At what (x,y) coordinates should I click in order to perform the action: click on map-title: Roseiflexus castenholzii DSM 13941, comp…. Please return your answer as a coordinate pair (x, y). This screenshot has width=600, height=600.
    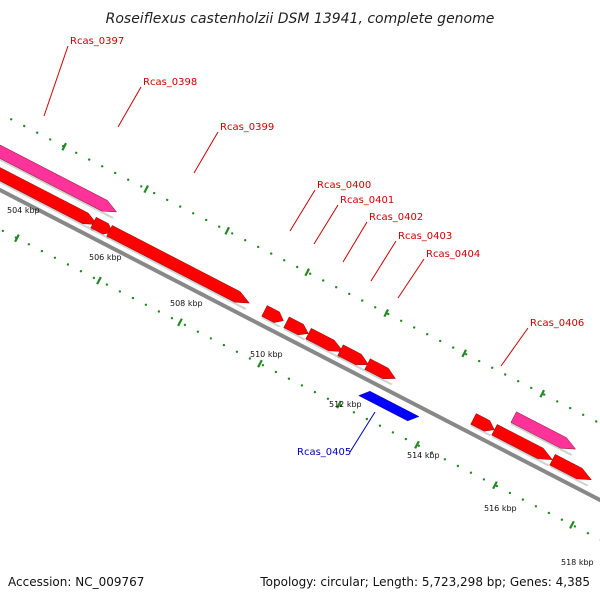
    Looking at the image, I should click on (300, 19).